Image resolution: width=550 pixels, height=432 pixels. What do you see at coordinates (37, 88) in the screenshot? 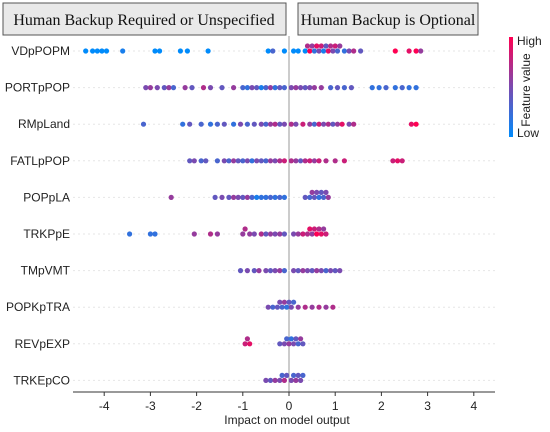
I see `feature-label: PORTpPOP` at bounding box center [37, 88].